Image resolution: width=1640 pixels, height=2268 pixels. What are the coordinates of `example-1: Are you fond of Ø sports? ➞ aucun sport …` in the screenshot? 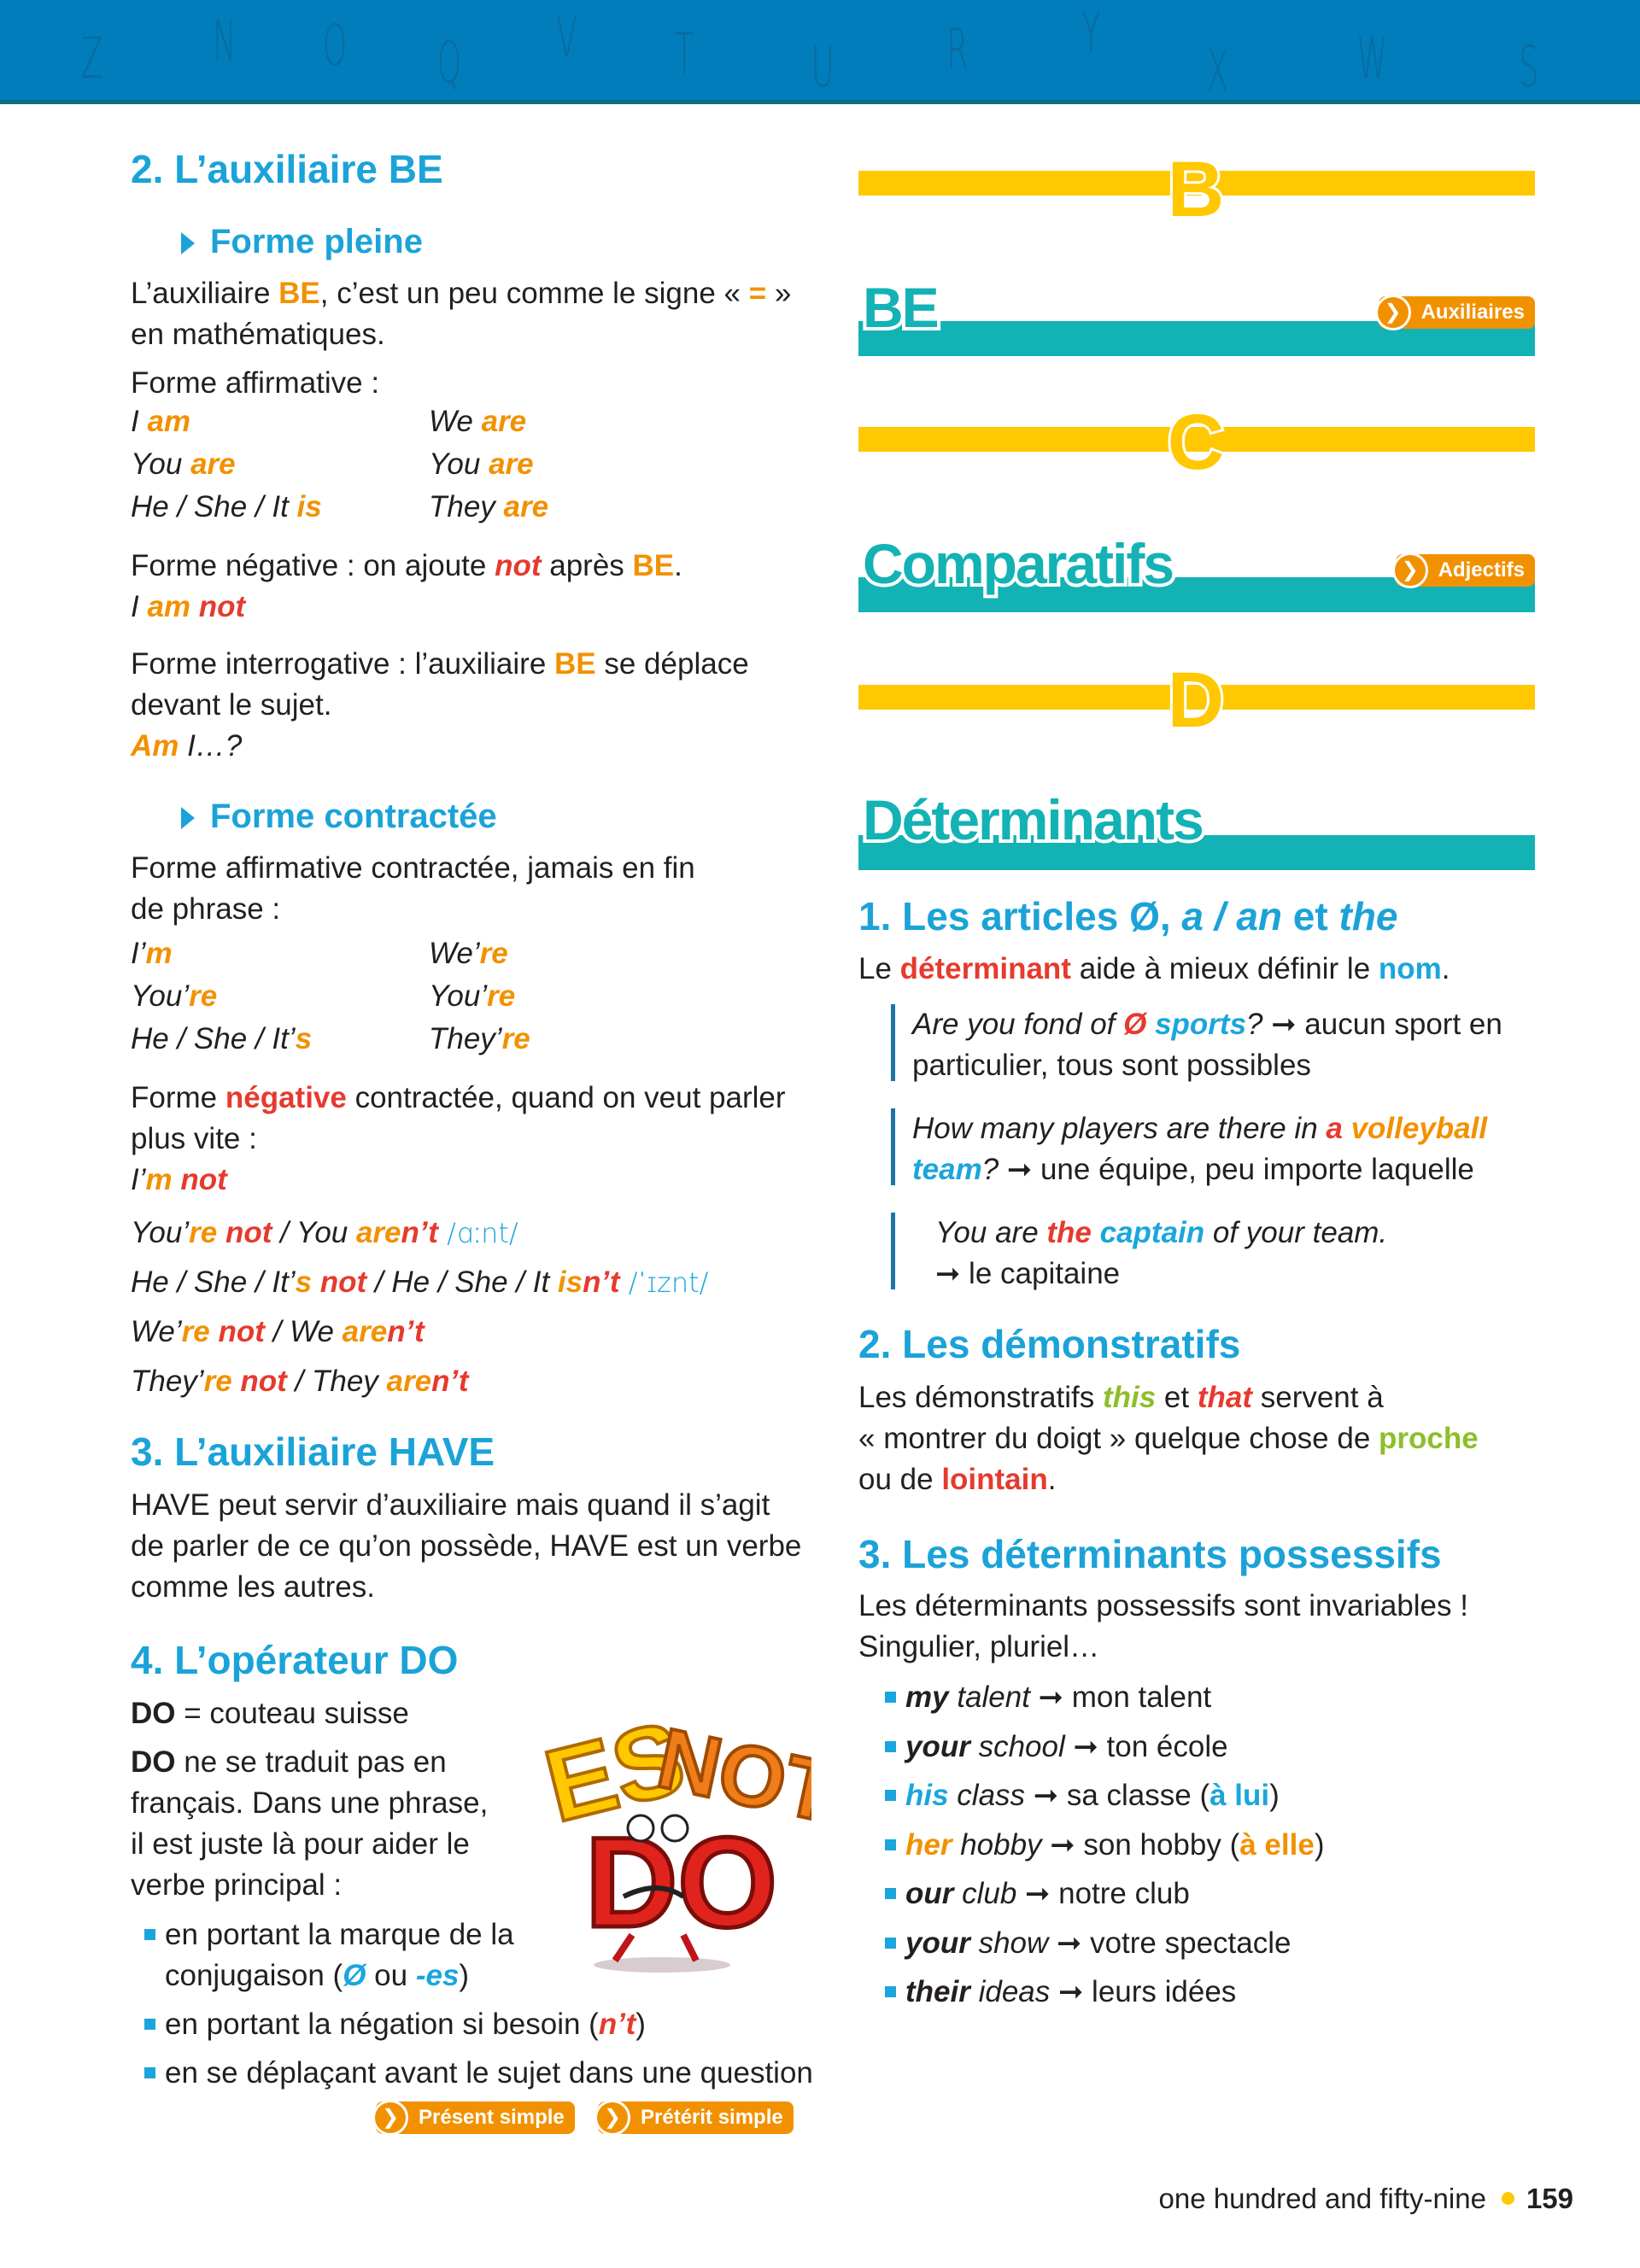 It's located at (1207, 1045).